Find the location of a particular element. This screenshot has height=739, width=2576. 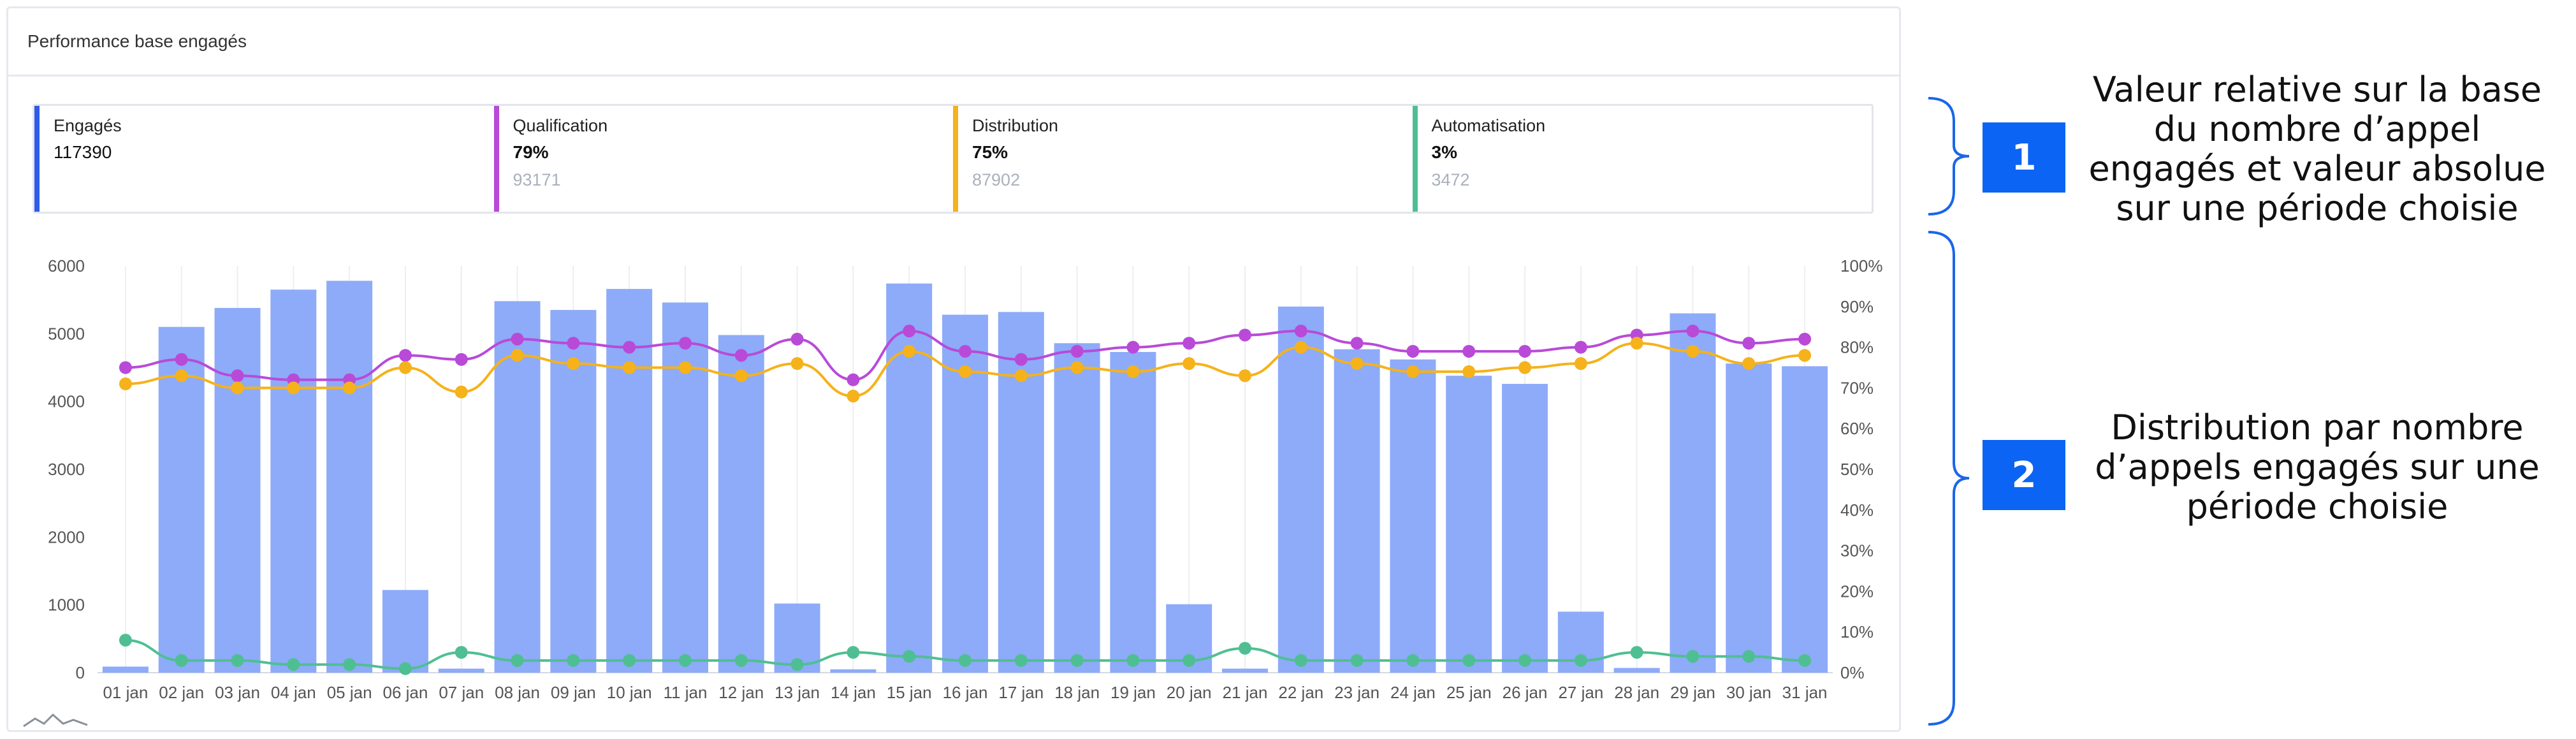

y-right-tick-label: 40% is located at coordinates (1857, 510).